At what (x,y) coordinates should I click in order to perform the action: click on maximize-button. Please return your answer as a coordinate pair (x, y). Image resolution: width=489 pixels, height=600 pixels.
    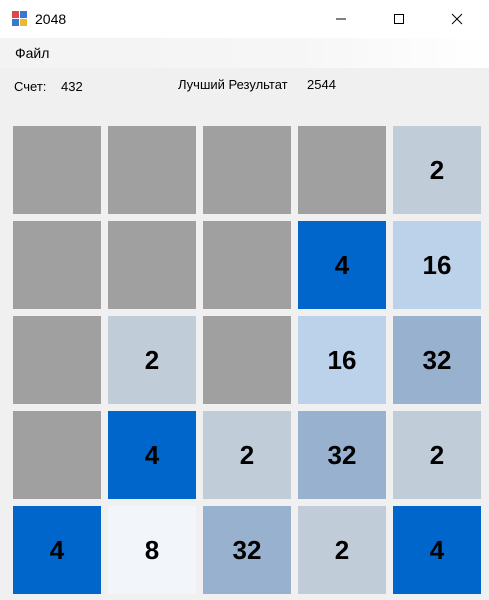
    Looking at the image, I should click on (399, 19).